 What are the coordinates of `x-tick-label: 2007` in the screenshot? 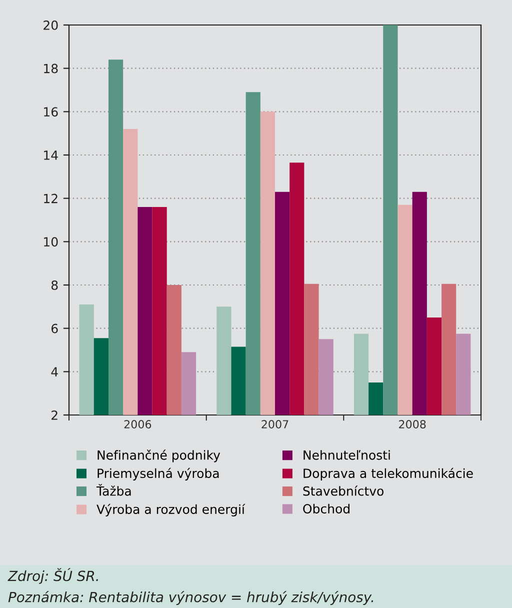 It's located at (275, 424).